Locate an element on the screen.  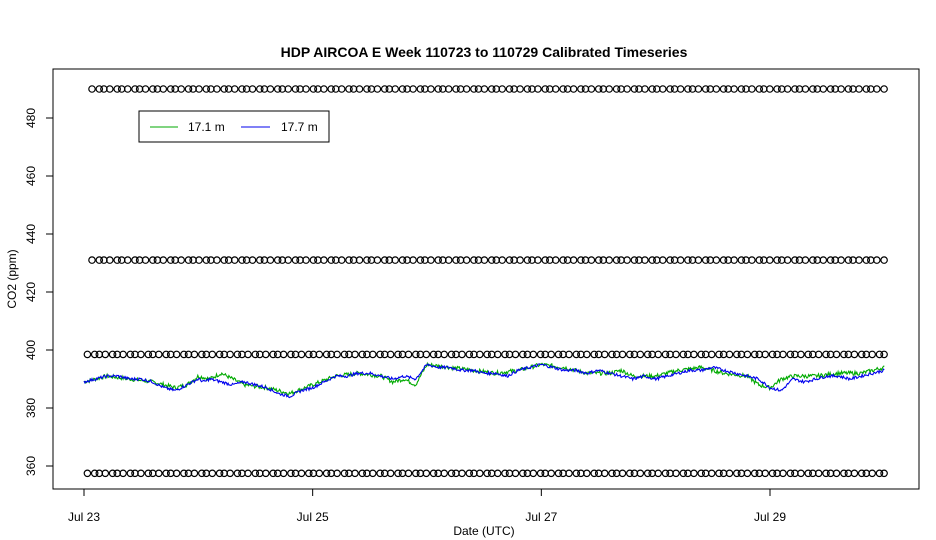
legend-label-17-7: 17.7 m is located at coordinates (299, 127).